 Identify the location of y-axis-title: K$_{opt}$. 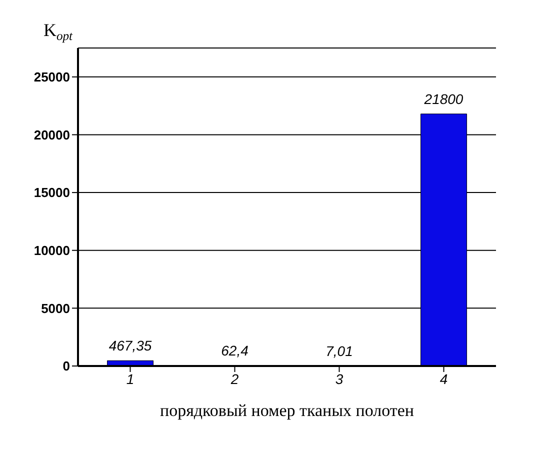
(58, 31).